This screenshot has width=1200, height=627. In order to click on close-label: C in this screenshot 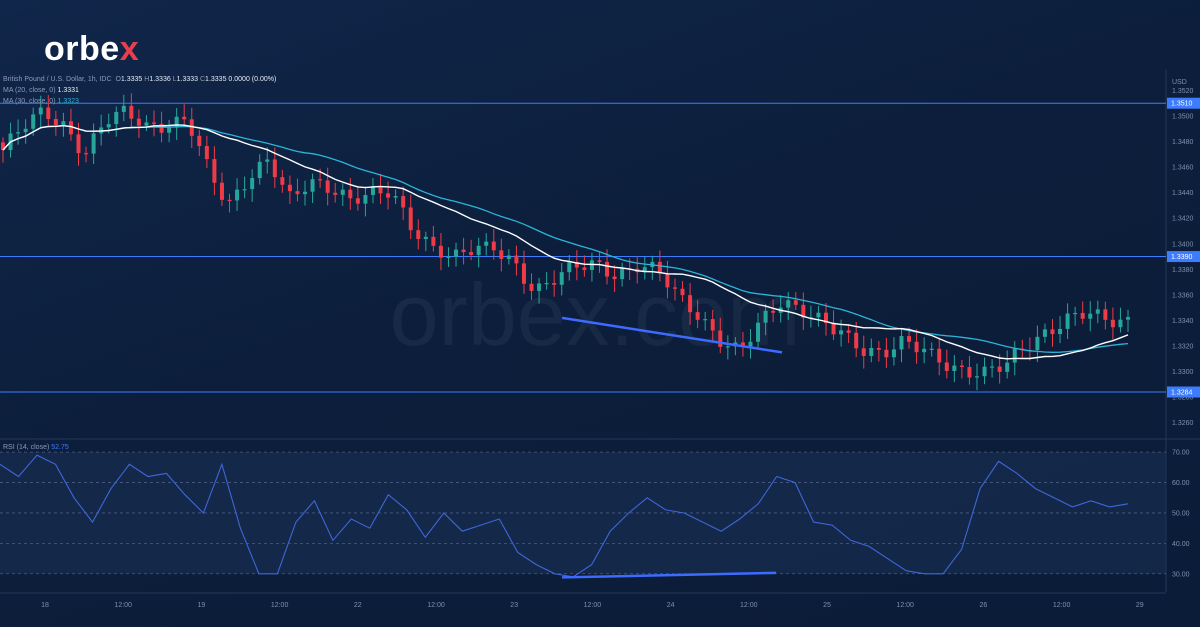, I will do `click(202, 79)`.